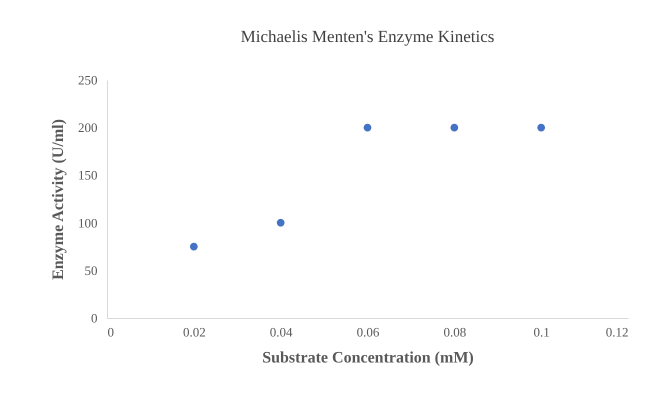 This screenshot has height=400, width=662. What do you see at coordinates (88, 222) in the screenshot?
I see `y-tick-label: 100` at bounding box center [88, 222].